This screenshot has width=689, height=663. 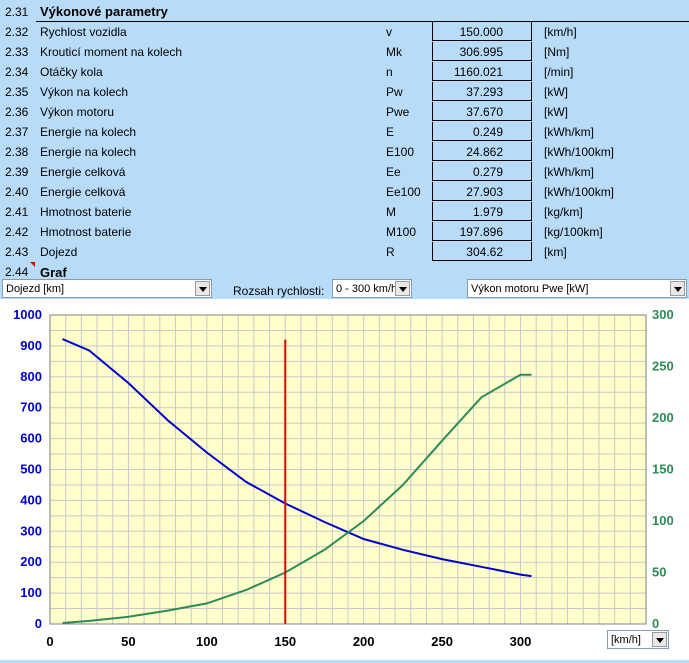 What do you see at coordinates (31, 407) in the screenshot?
I see `y-left-tick-label: 700` at bounding box center [31, 407].